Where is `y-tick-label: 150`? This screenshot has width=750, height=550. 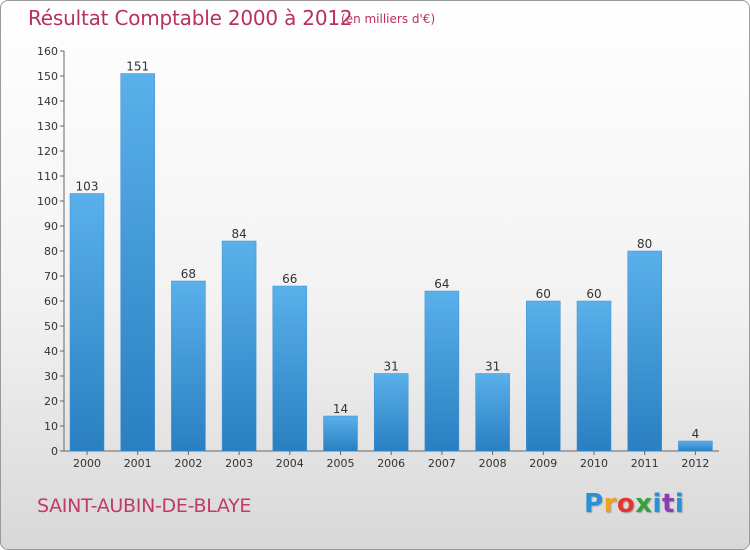 y-tick-label: 150 is located at coordinates (47, 76).